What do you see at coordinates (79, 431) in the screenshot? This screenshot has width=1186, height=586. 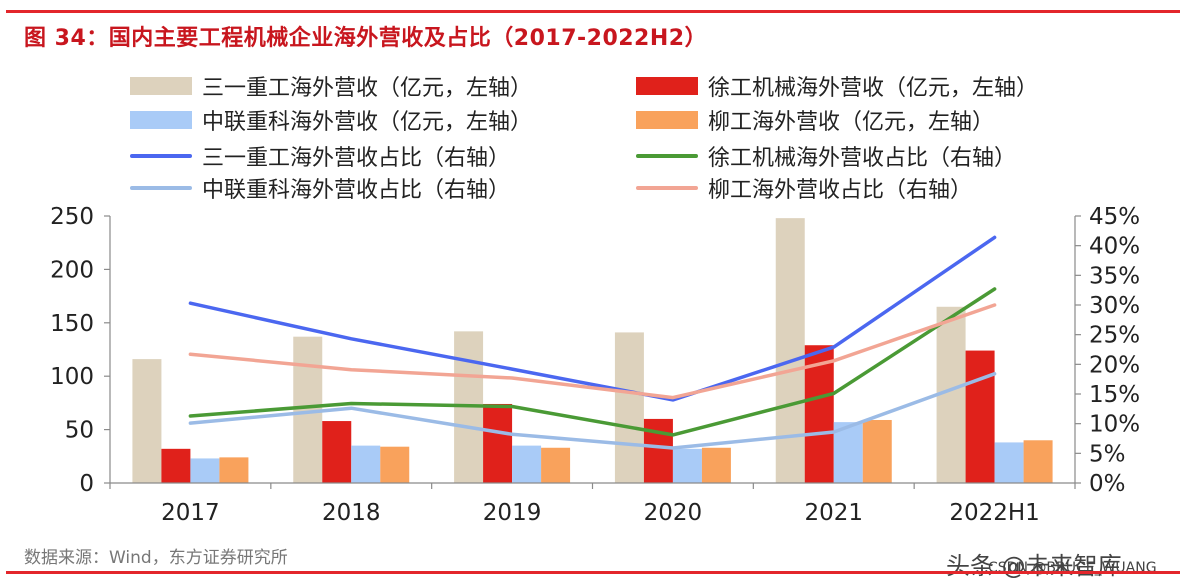 I see `y-left-tick-label: 50` at bounding box center [79, 431].